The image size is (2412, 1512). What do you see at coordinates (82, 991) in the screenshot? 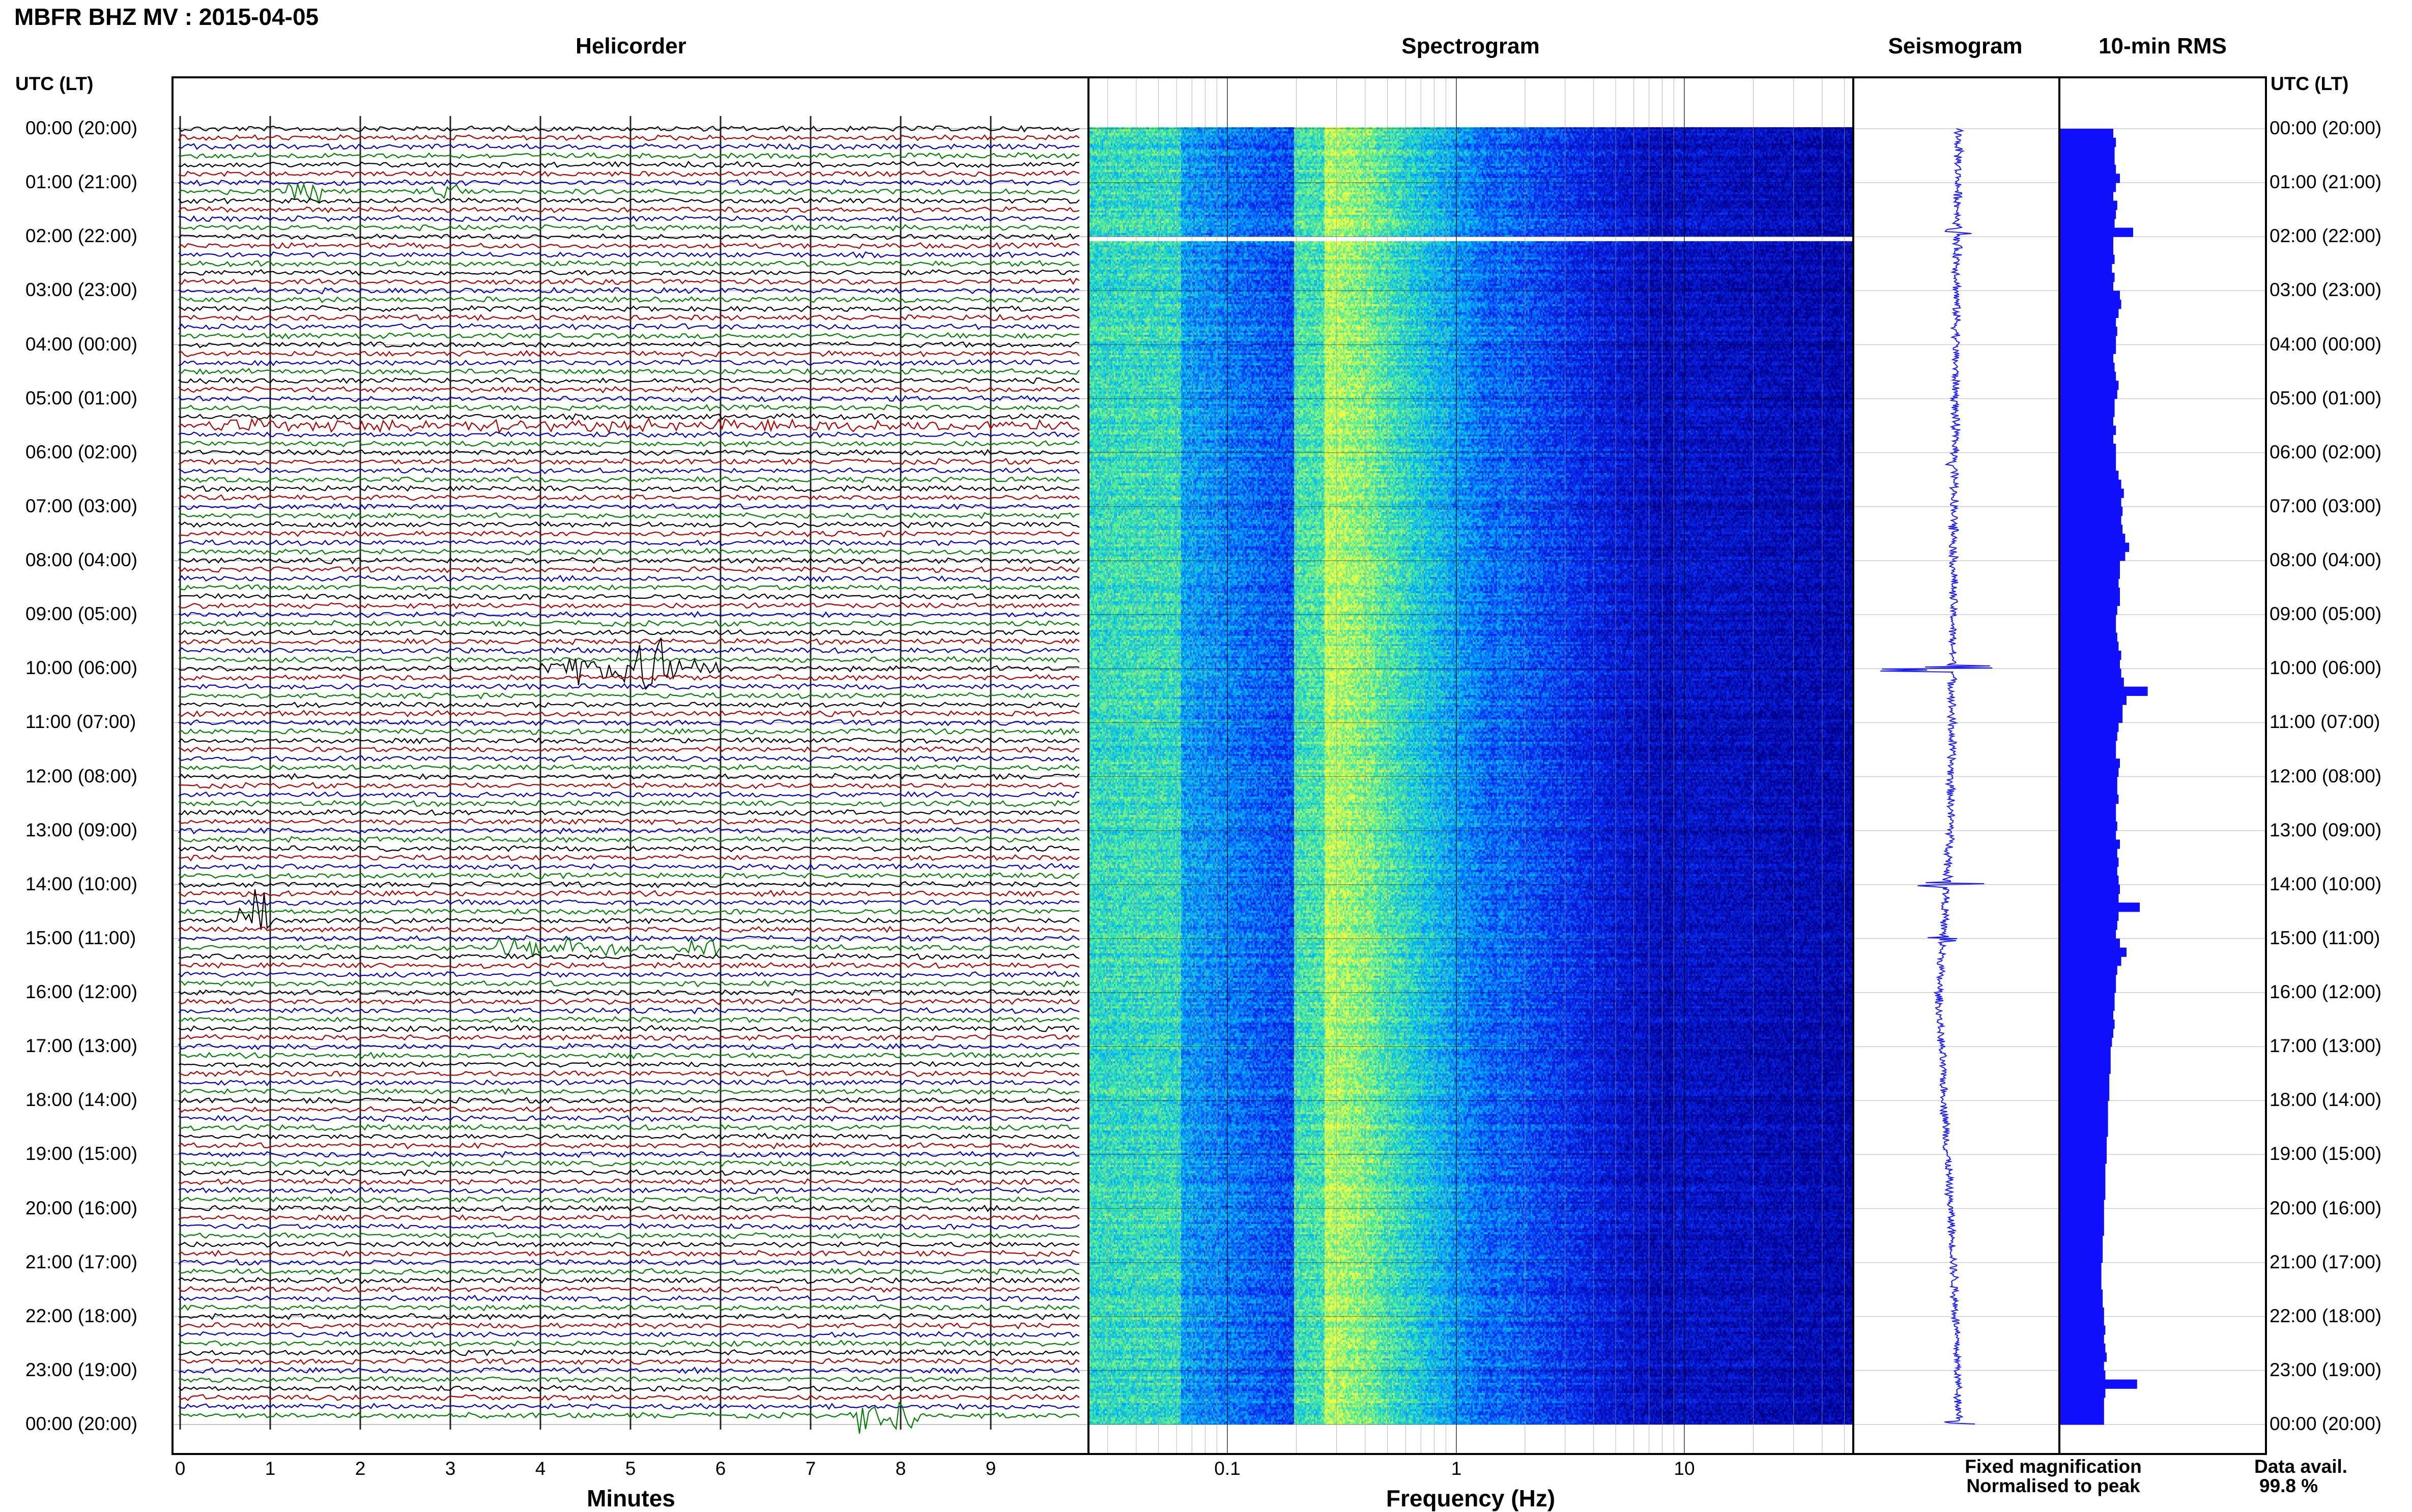
I see `time-label-left: 16:00 (12:00)` at bounding box center [82, 991].